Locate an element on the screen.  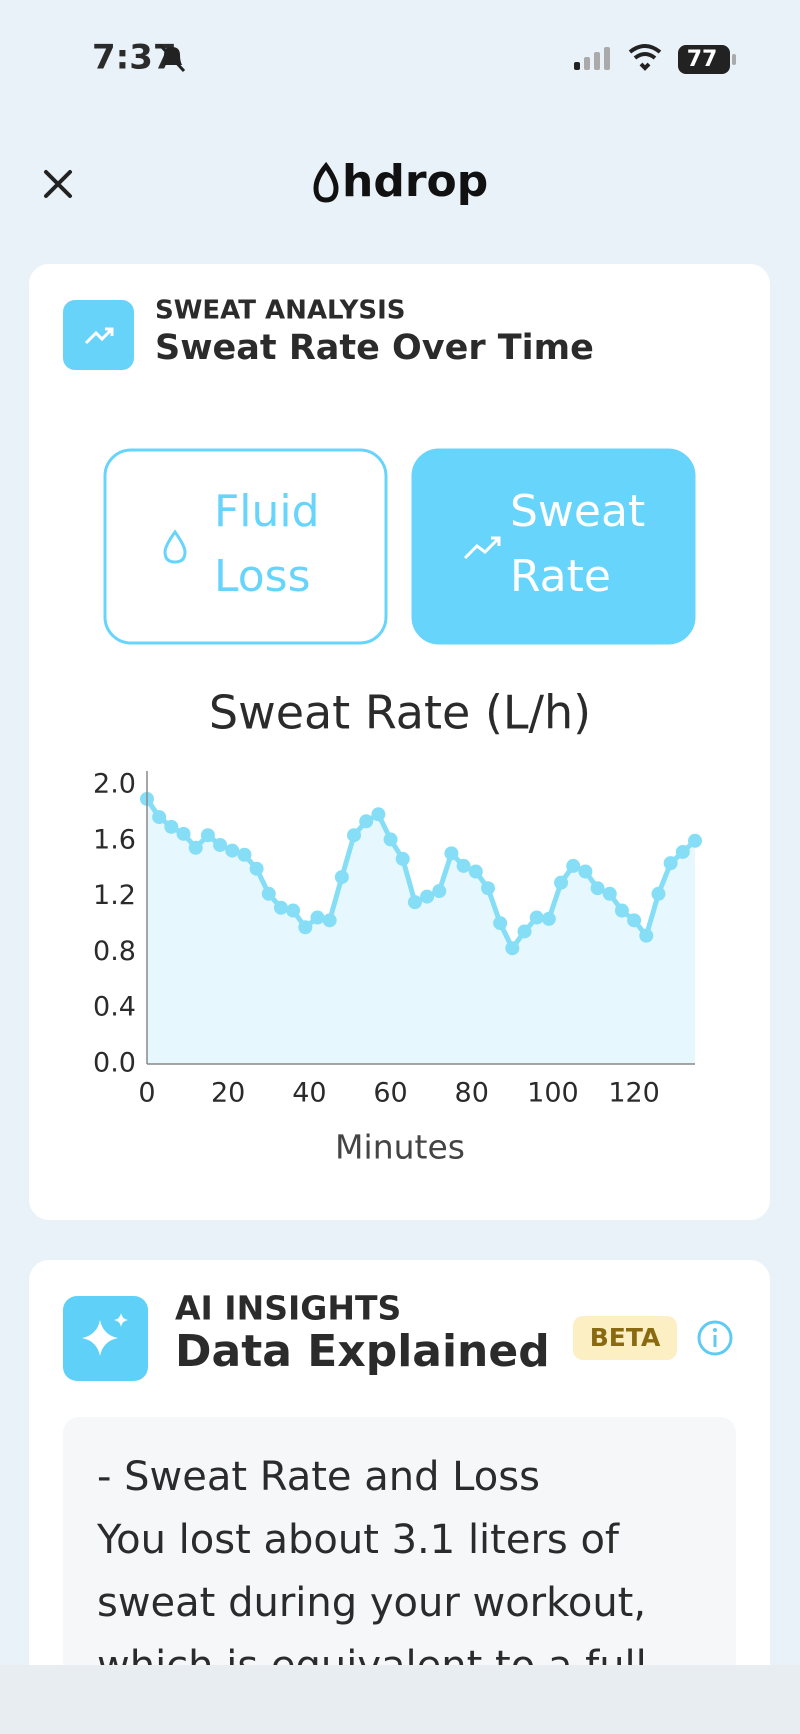
tab-label: Fluid is located at coordinates (267, 511).